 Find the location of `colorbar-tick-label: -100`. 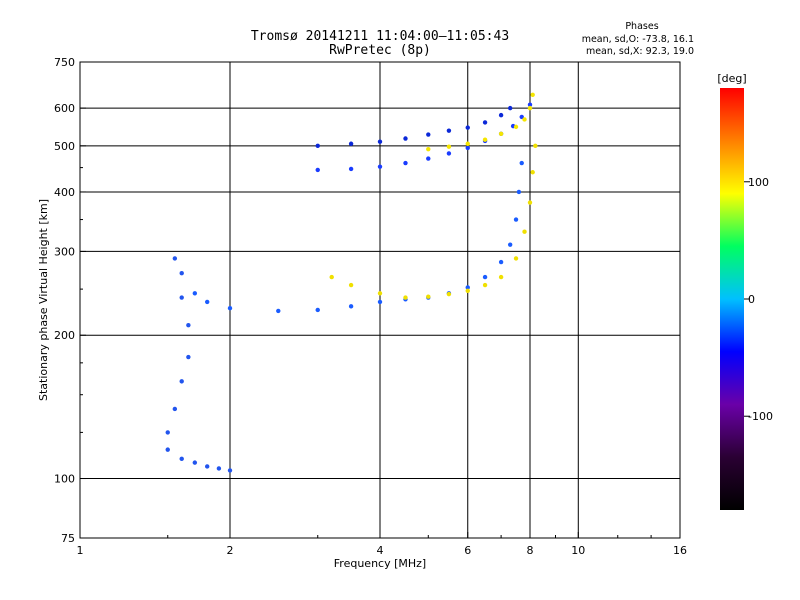

colorbar-tick-label: -100 is located at coordinates (760, 416).